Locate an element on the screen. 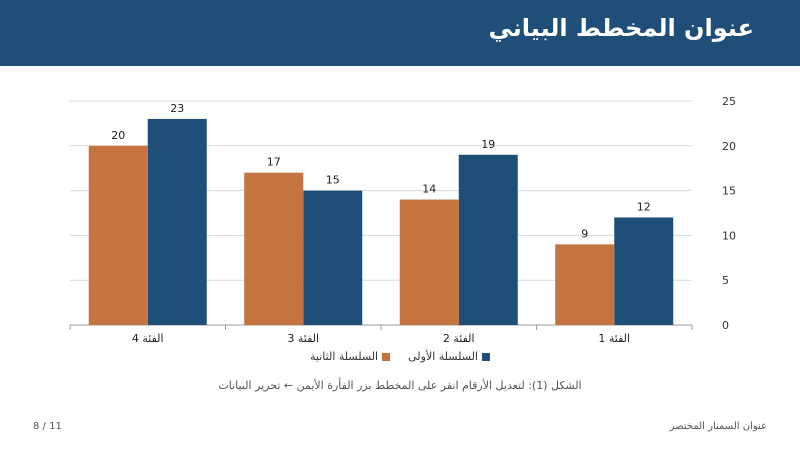  legend-item-series-1: السلسلة الأولى is located at coordinates (449, 356).